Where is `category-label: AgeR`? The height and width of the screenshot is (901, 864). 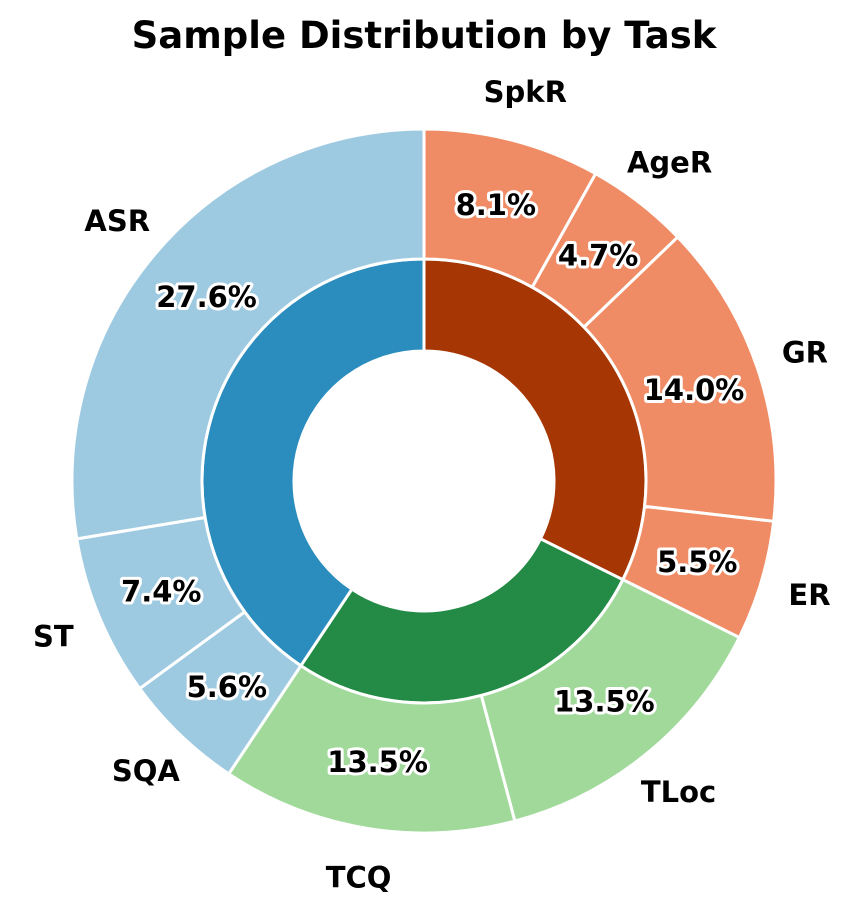
category-label: AgeR is located at coordinates (669, 163).